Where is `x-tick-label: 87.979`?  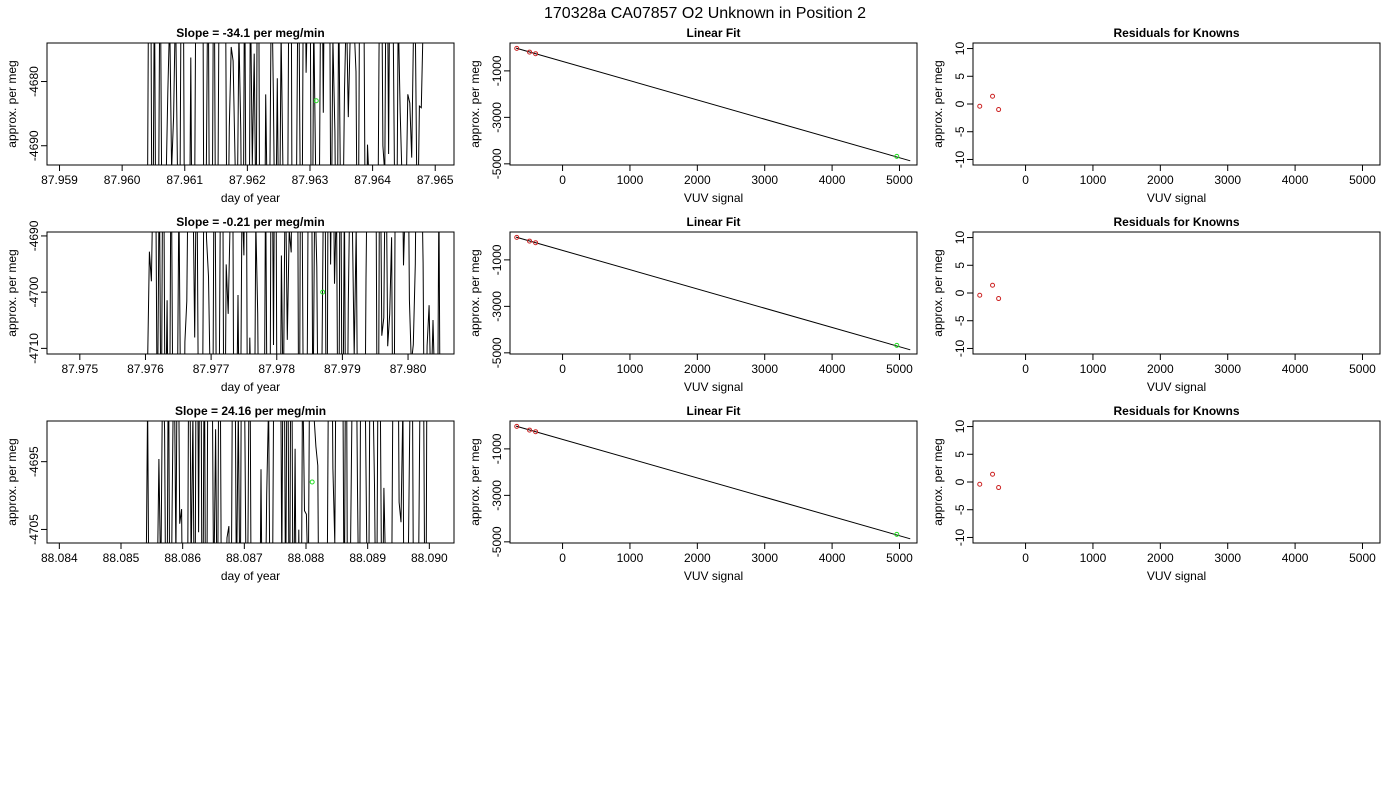 x-tick-label: 87.979 is located at coordinates (342, 369).